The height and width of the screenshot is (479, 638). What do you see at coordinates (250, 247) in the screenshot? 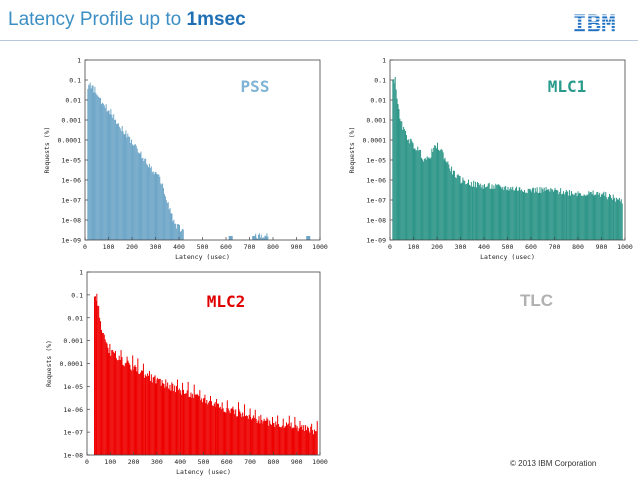
I see `x-tick-label: 700` at bounding box center [250, 247].